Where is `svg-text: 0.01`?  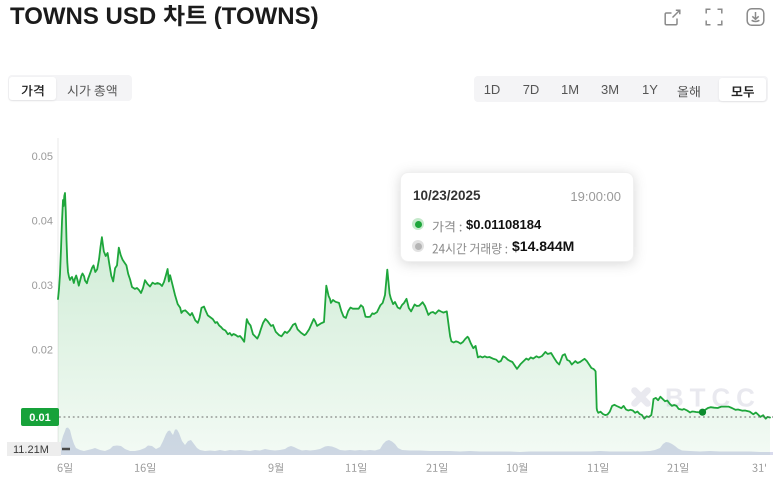 svg-text: 0.01 is located at coordinates (39, 418).